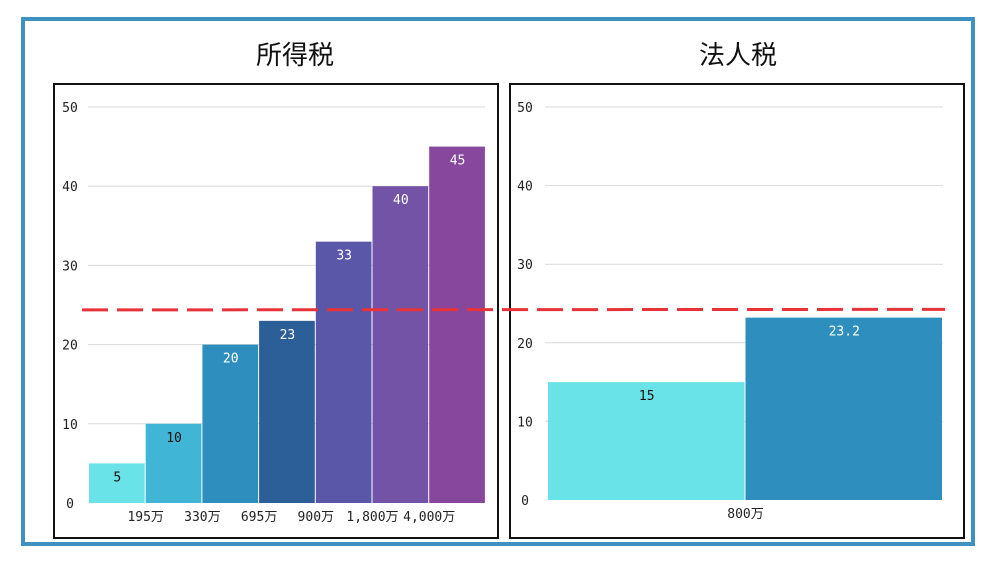 The width and height of the screenshot is (1000, 562). Describe the element at coordinates (401, 200) in the screenshot. I see `data-label: 40` at that location.